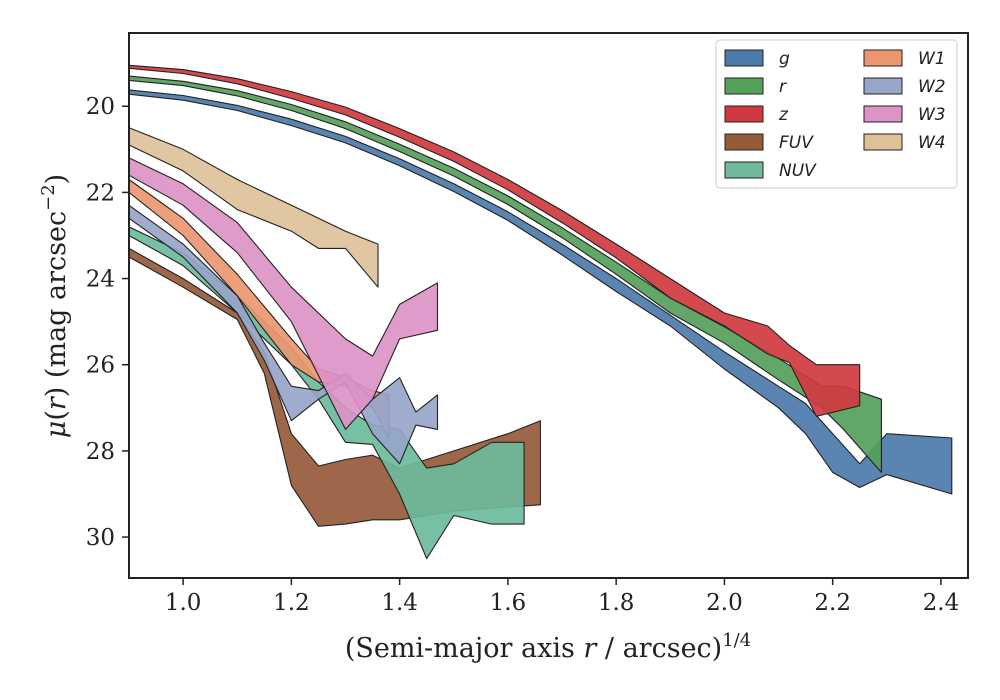  Describe the element at coordinates (883, 86) in the screenshot. I see `legend-swatch-w2` at that location.